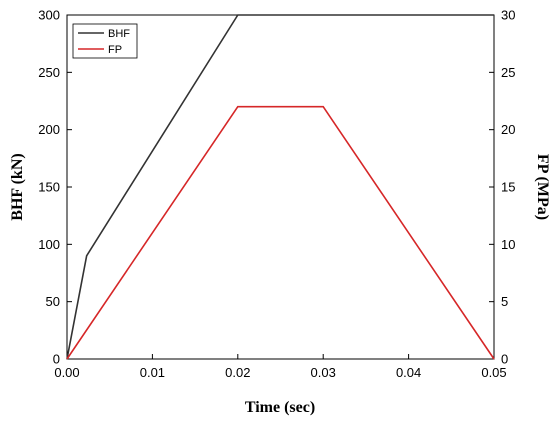 The width and height of the screenshot is (550, 421). I want to click on y-left-tick-label: 100, so click(49, 244).